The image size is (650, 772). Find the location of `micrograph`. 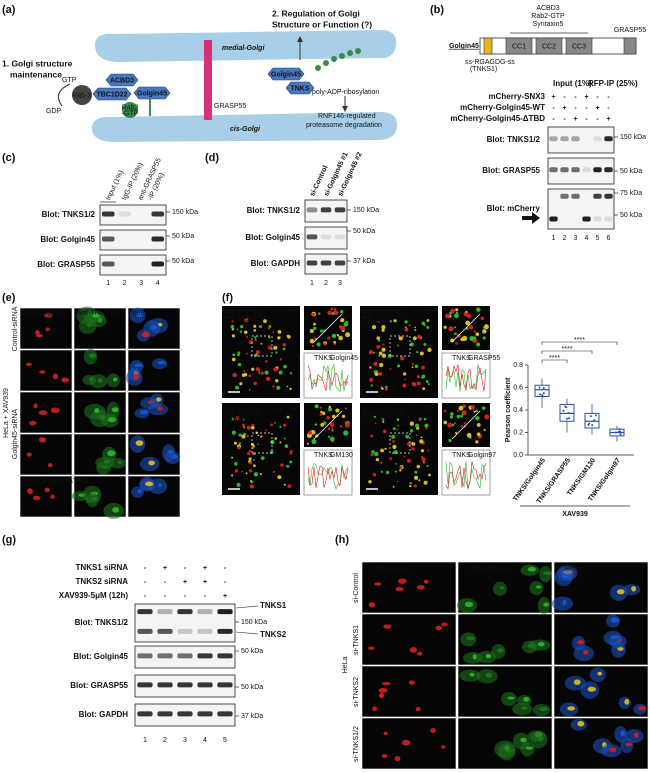

micrograph is located at coordinates (601, 639).